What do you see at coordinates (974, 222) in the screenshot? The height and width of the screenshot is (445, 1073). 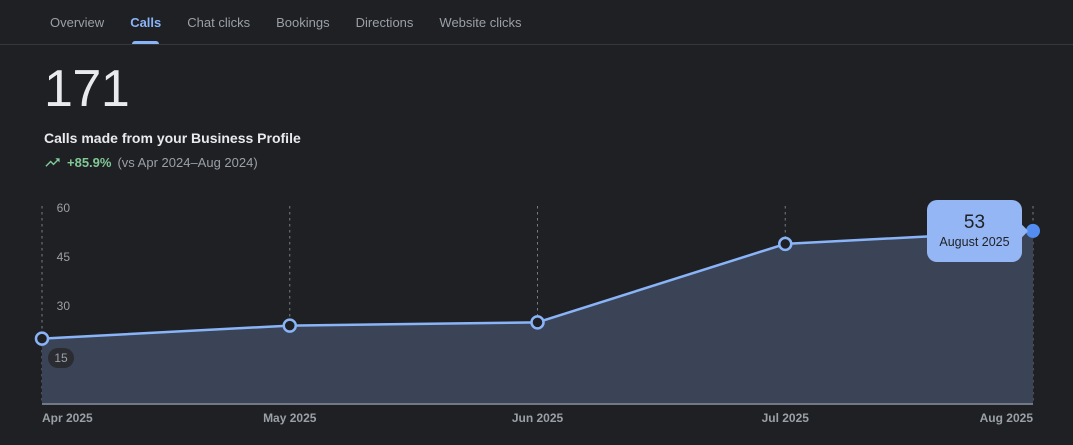 I see `tooltip-value: 53` at bounding box center [974, 222].